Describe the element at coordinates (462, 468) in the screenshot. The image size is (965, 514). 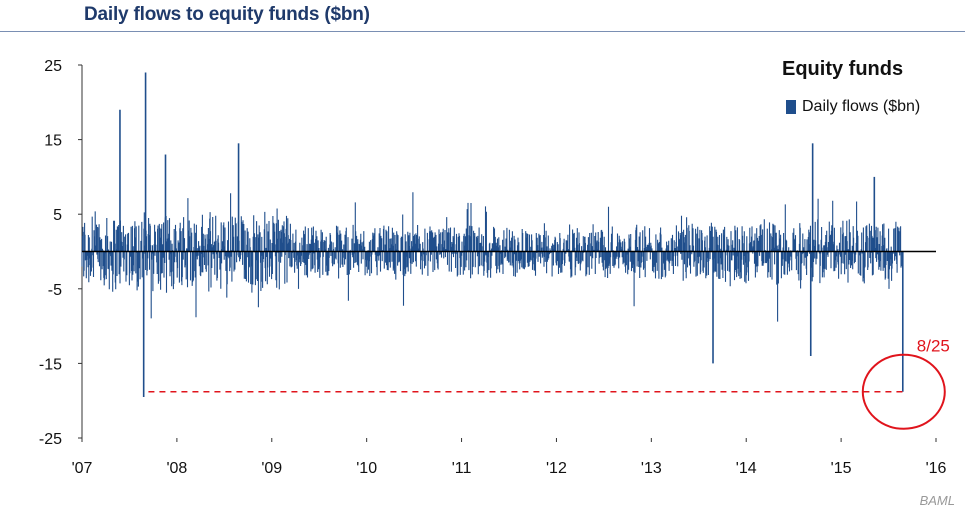
I see `x-tick-label: '11` at that location.